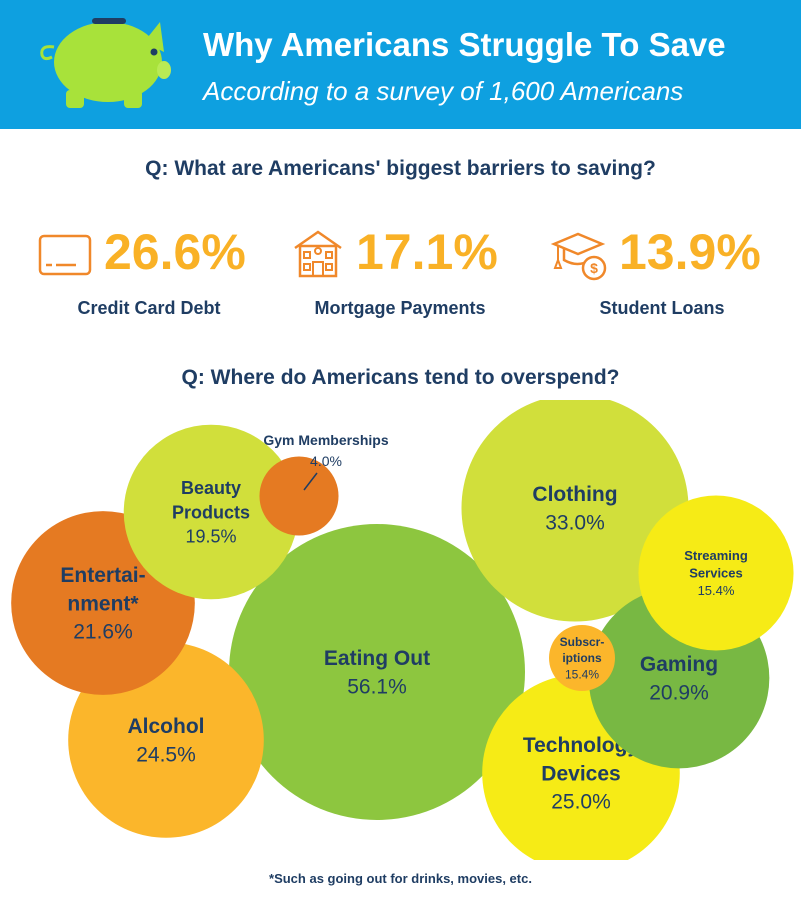 Image resolution: width=801 pixels, height=916 pixels. What do you see at coordinates (580, 773) in the screenshot?
I see `bubble-label-technology-devices: Devices` at bounding box center [580, 773].